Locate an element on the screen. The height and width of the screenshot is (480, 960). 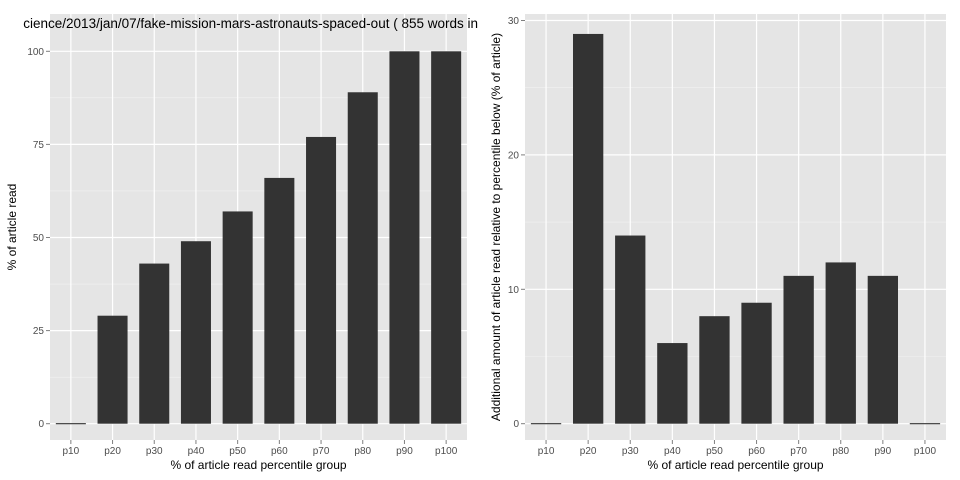
chart1-y-tick-label: 0 is located at coordinates (41, 424).